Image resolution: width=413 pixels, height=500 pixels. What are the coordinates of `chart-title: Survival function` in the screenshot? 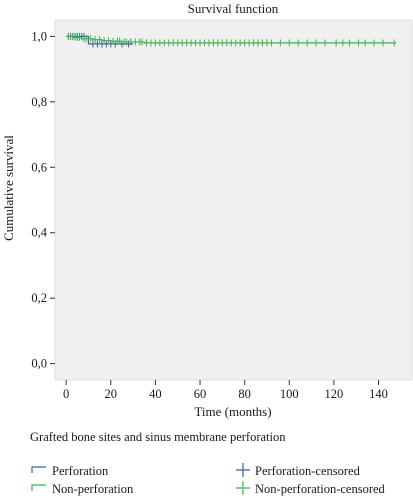 It's located at (233, 8).